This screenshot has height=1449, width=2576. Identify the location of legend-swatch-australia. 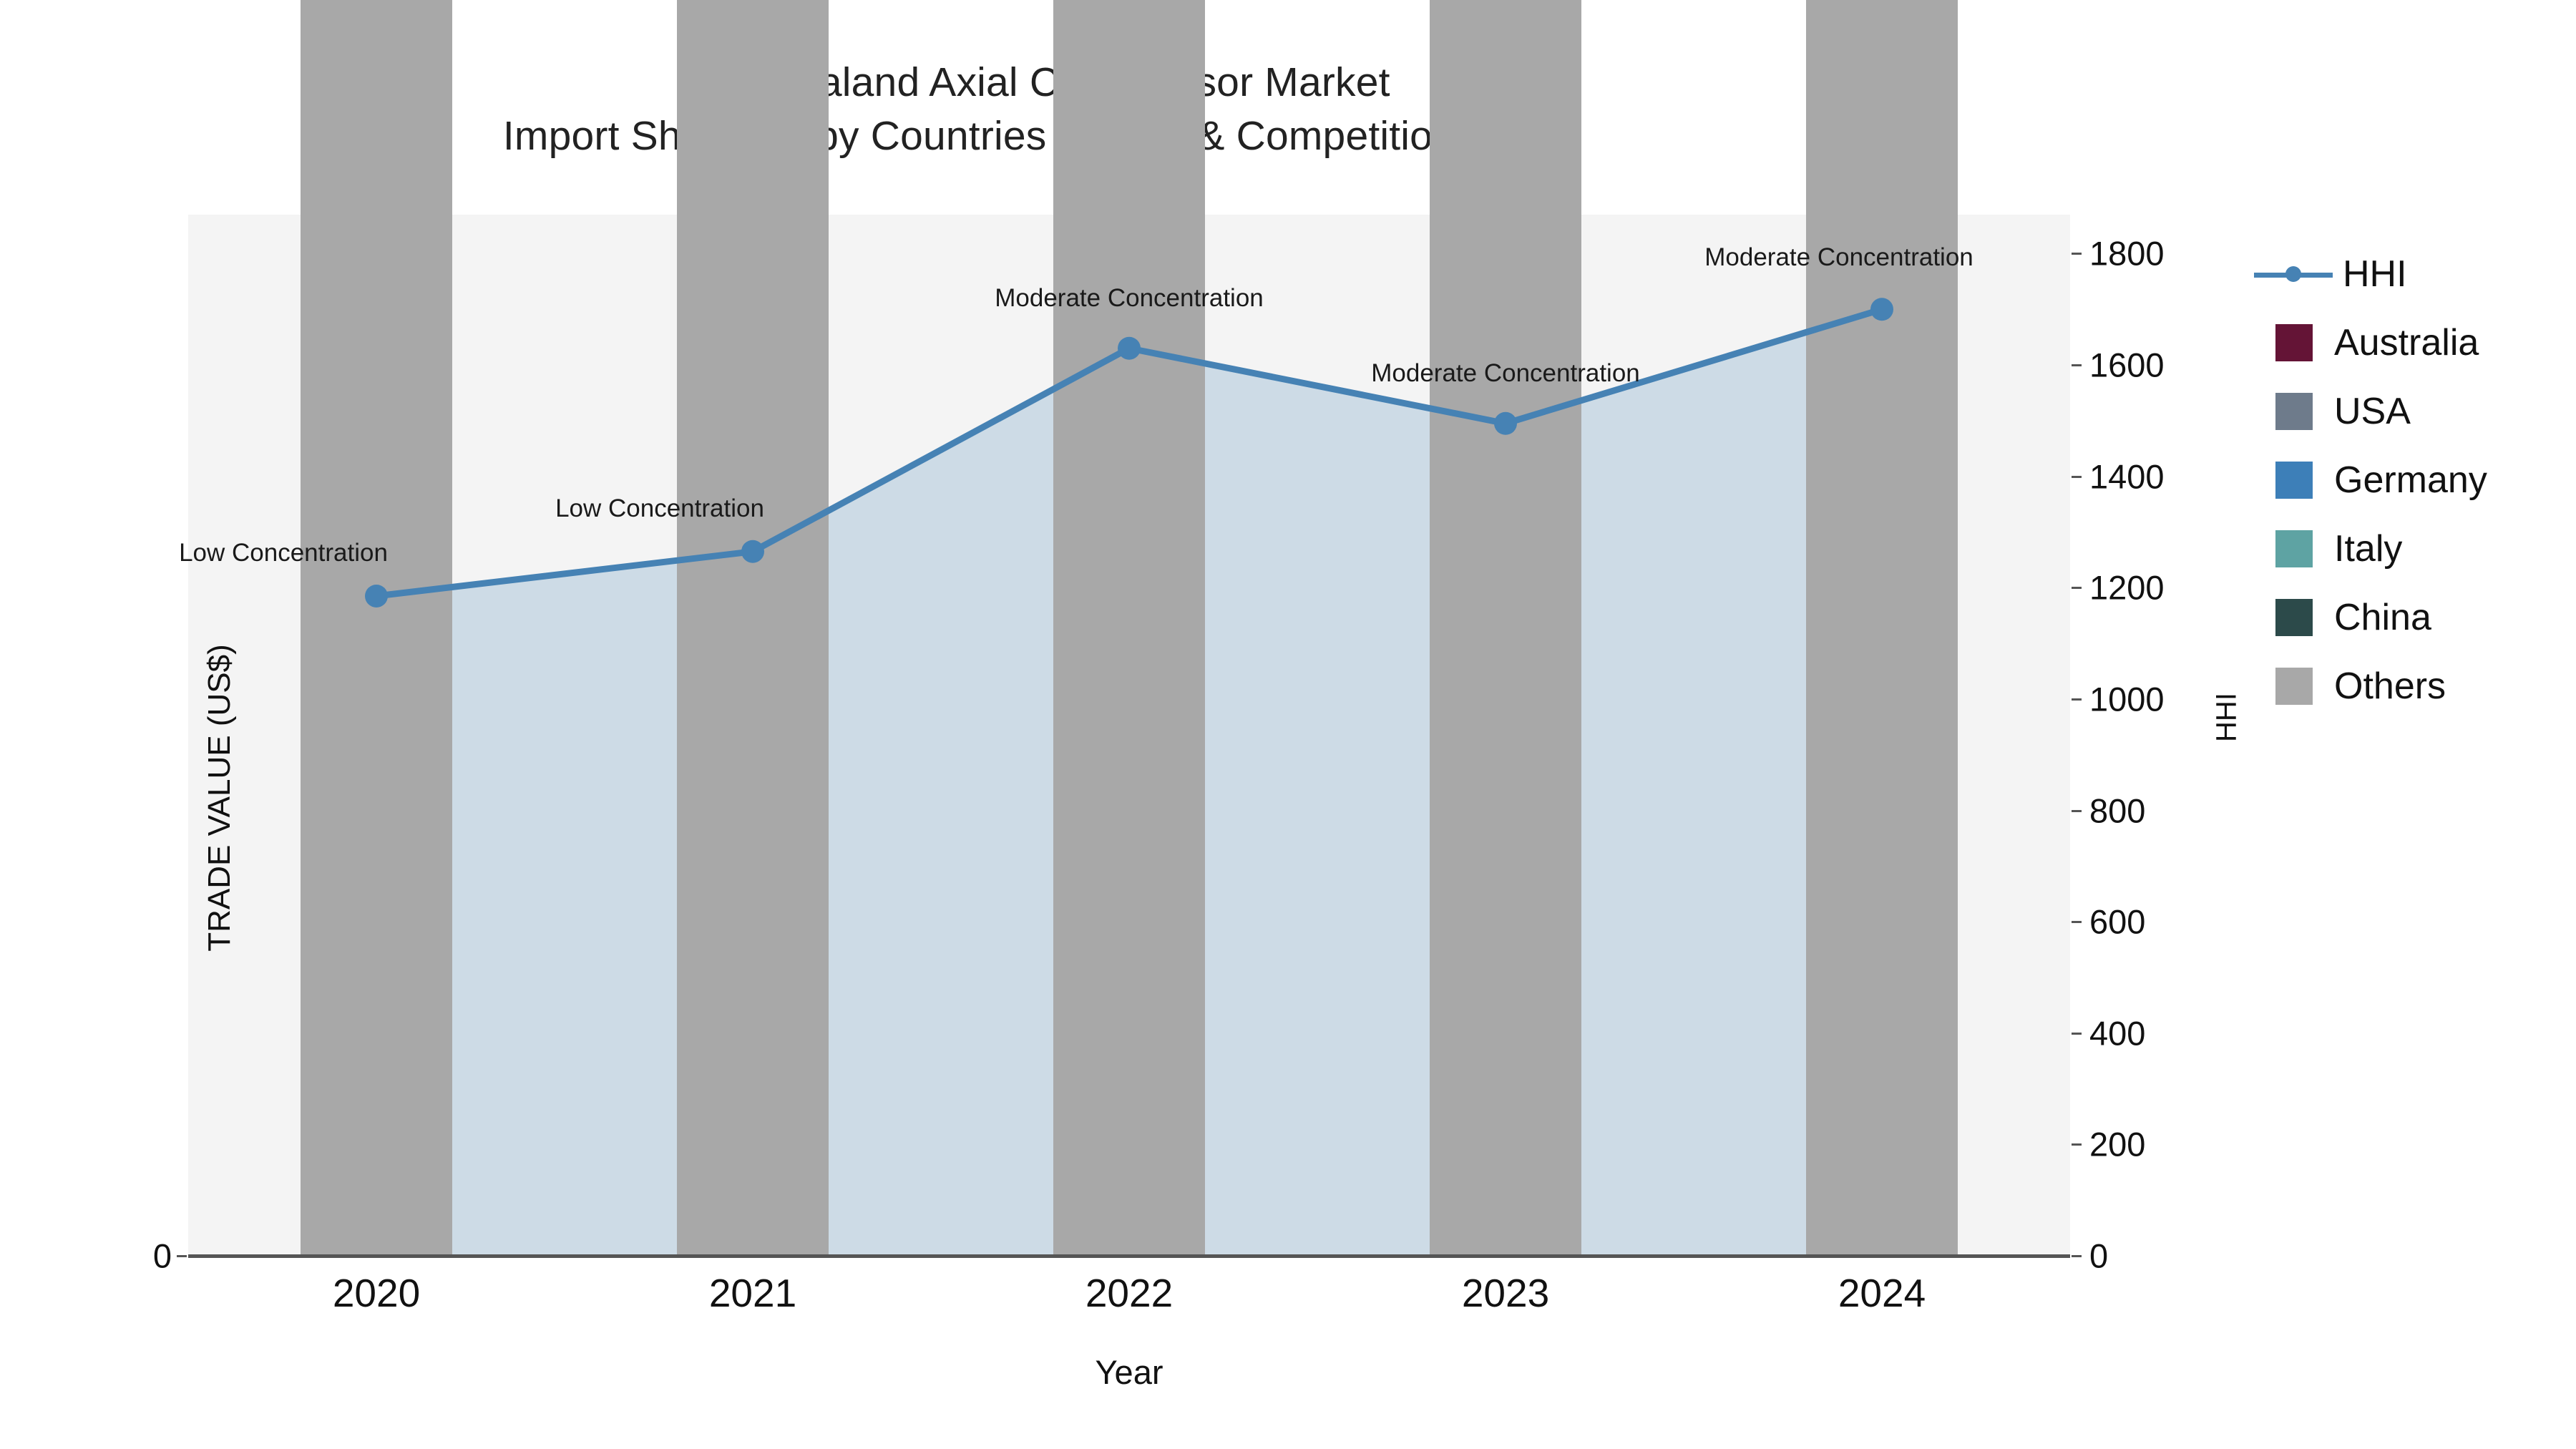
(2294, 342).